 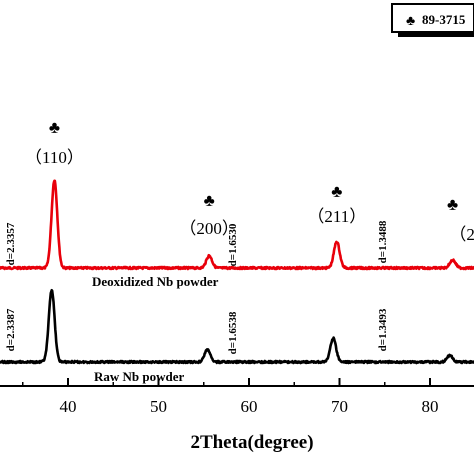 I want to click on peak-hkl-label: （200）, so click(x=209, y=228).